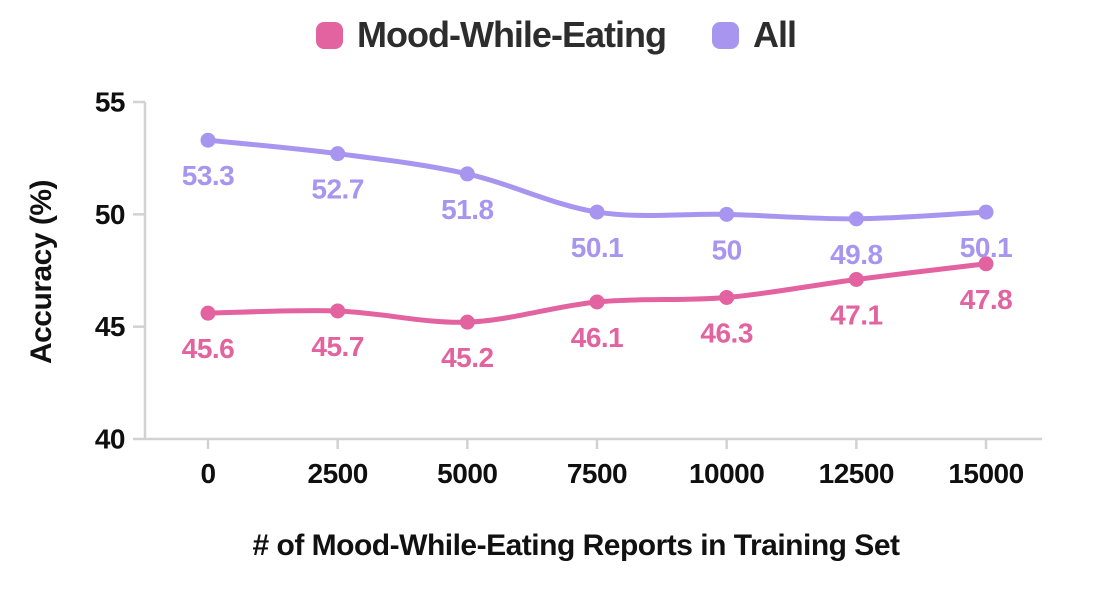  I want to click on data-point-value-label: 52.7, so click(337, 189).